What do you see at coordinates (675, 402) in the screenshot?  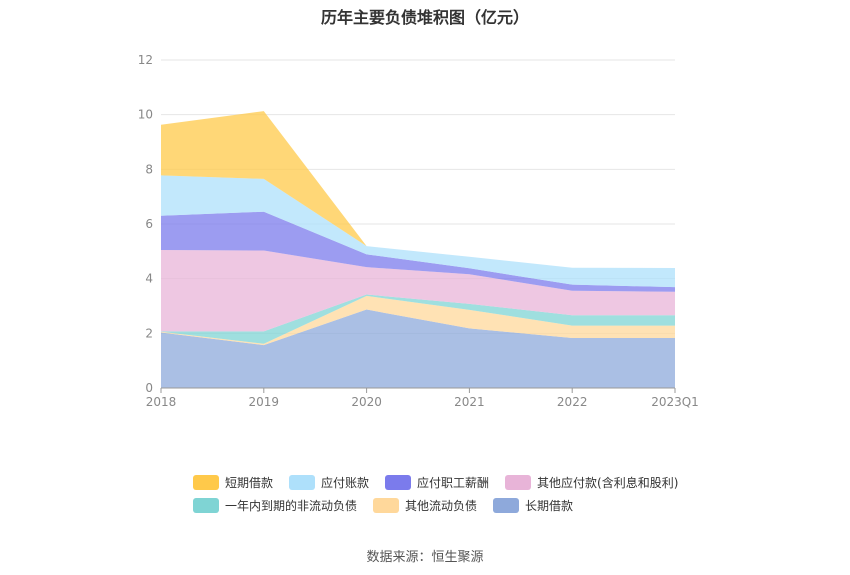 I see `x-tick-label: 2023Q1` at bounding box center [675, 402].